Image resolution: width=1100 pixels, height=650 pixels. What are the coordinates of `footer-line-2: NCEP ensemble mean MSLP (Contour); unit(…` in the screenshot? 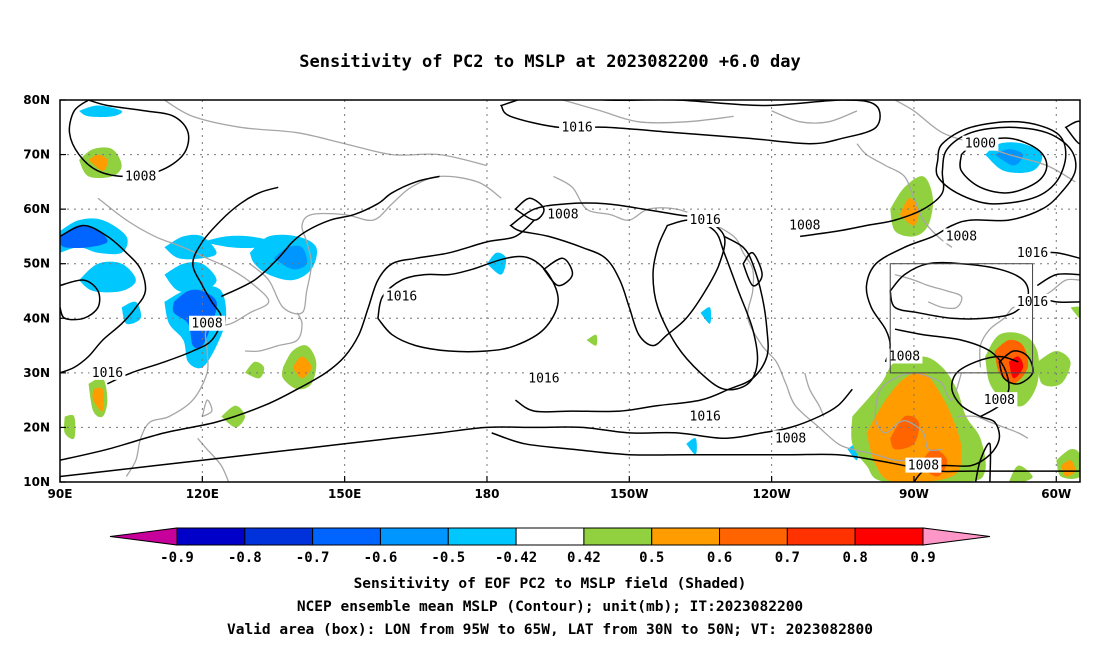 It's located at (550, 607).